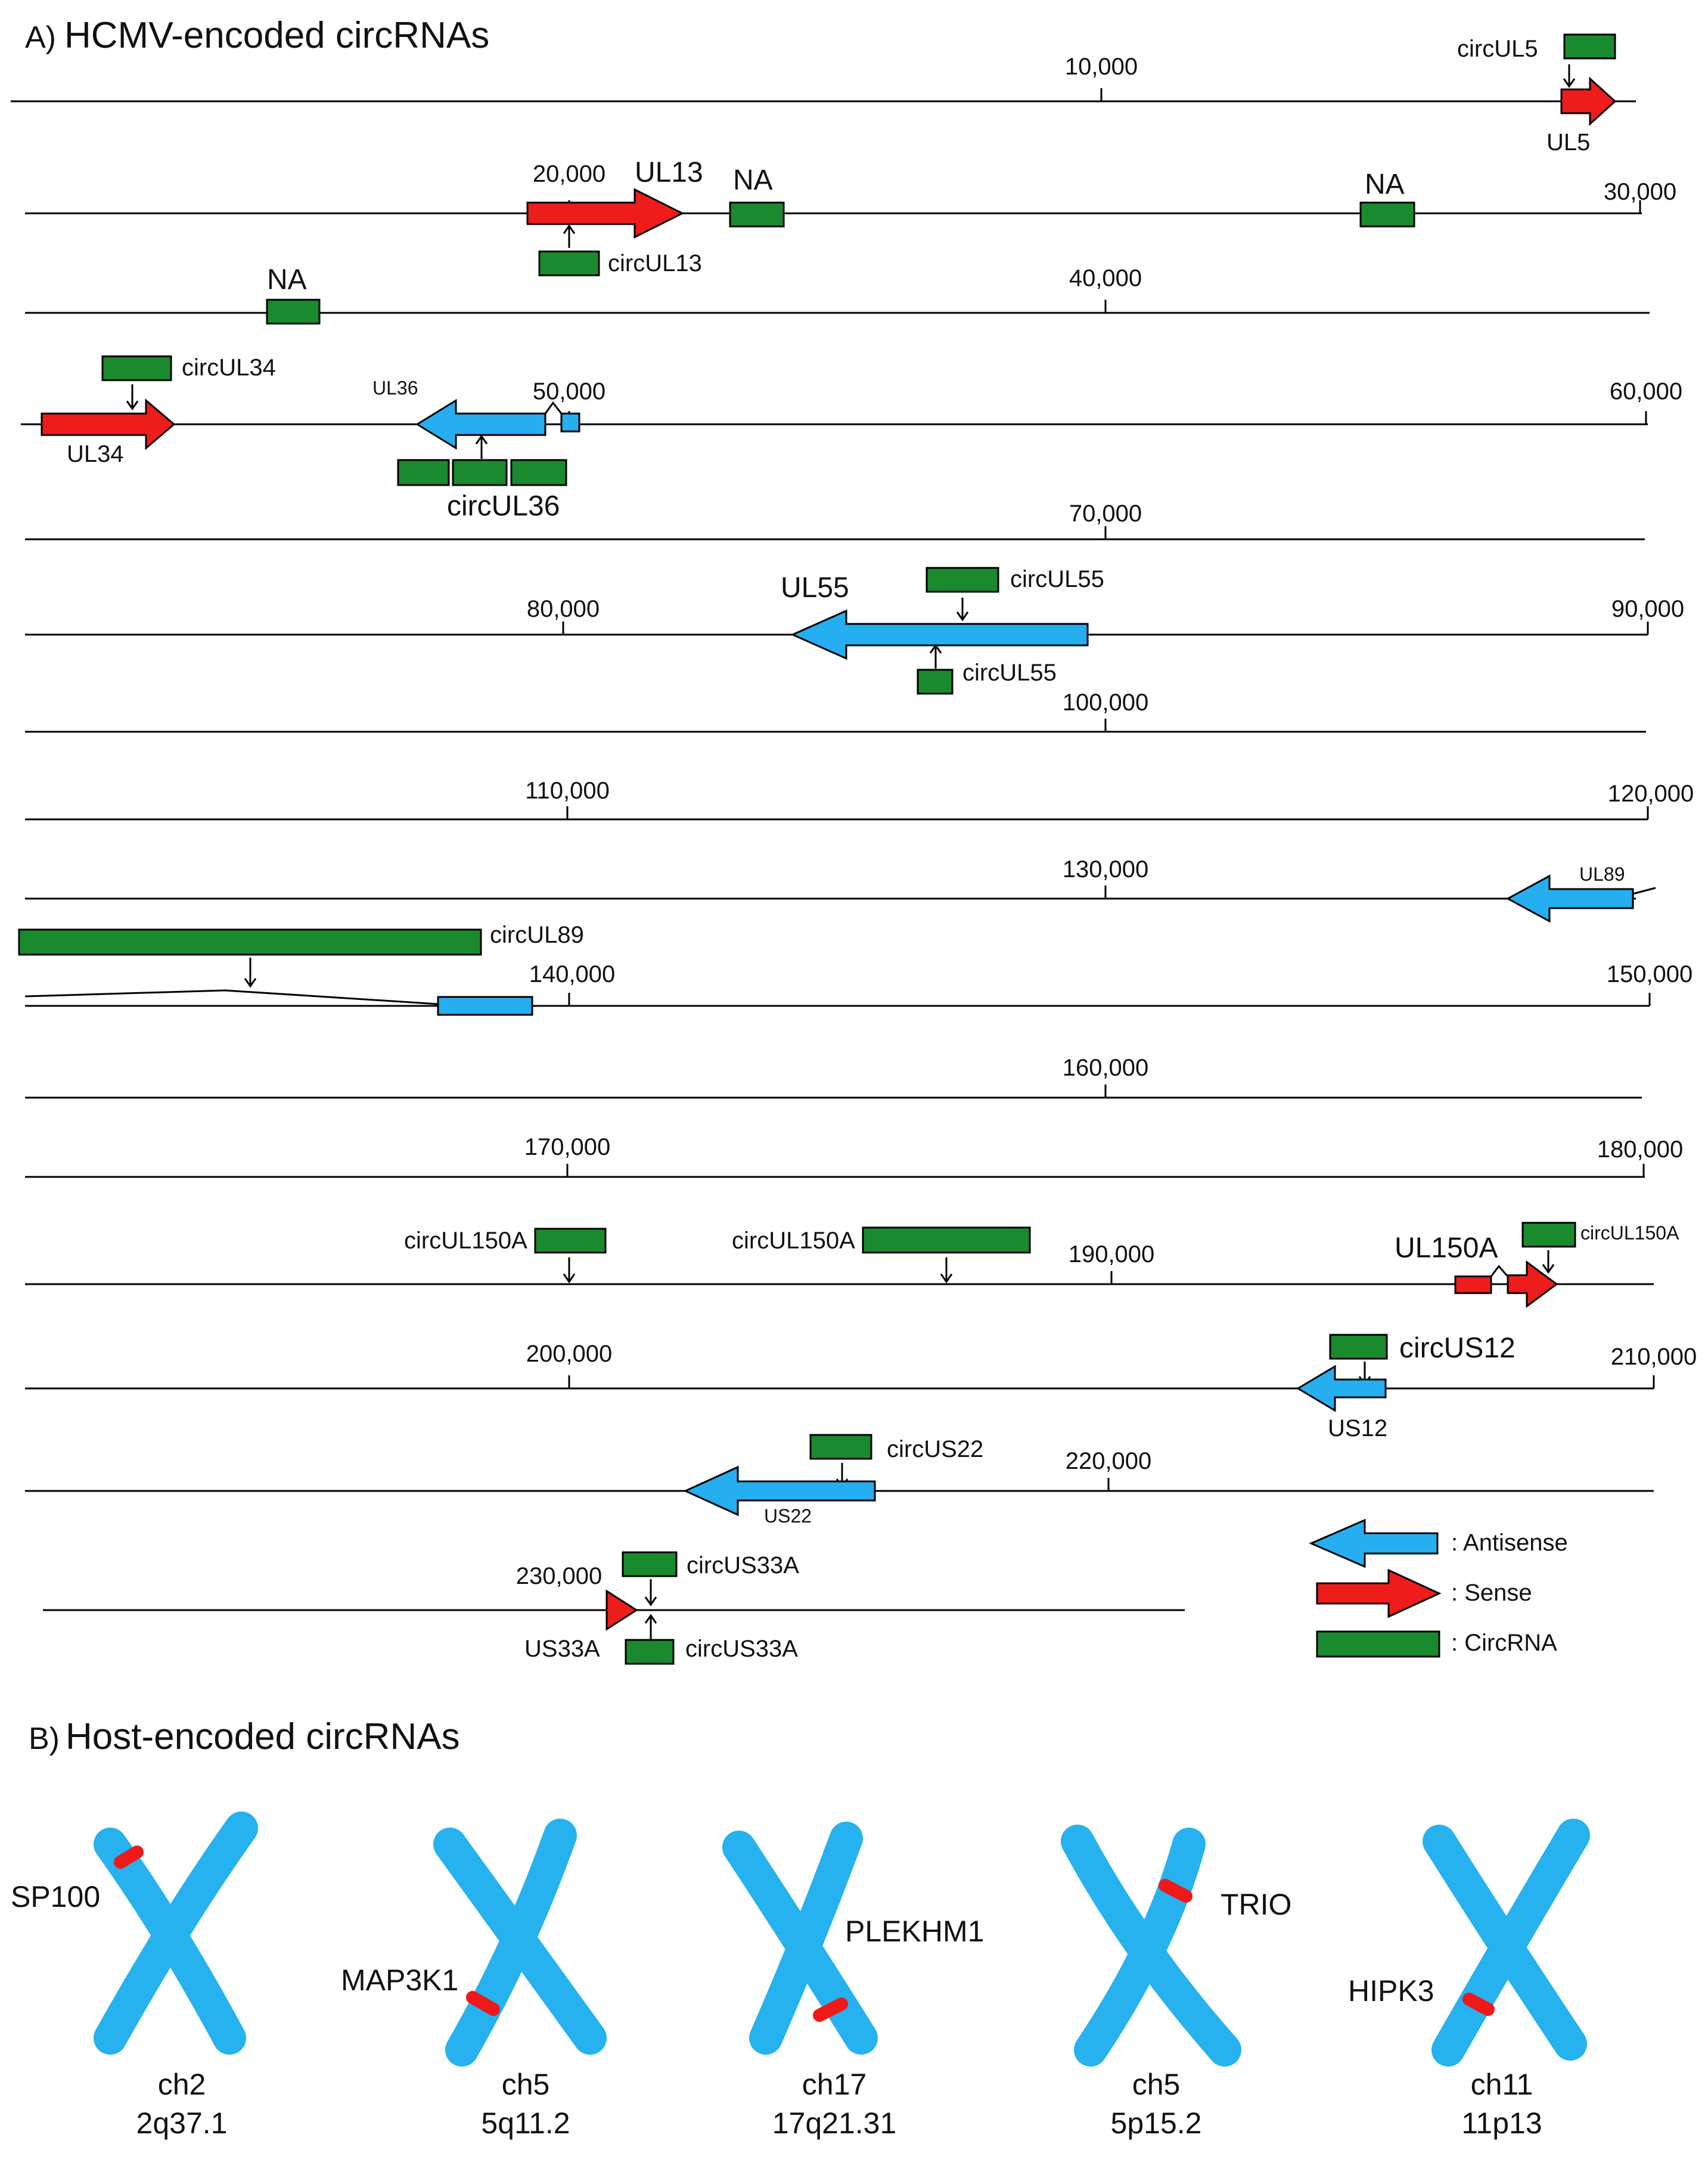  Describe the element at coordinates (1385, 184) in the screenshot. I see `label-na-2: NA` at that location.